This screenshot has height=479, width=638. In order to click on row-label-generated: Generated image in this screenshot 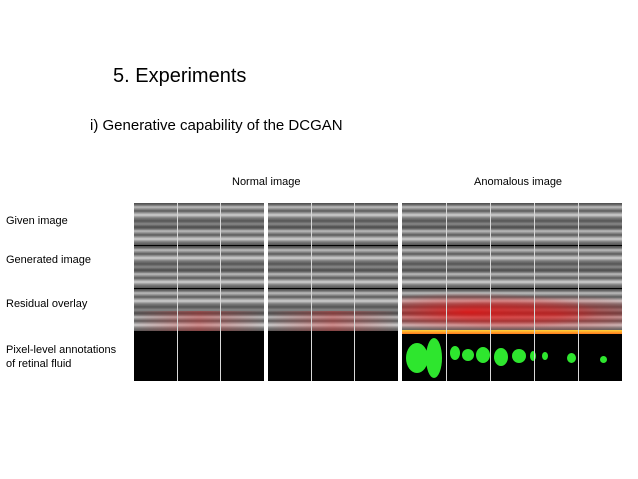, I will do `click(48, 260)`.